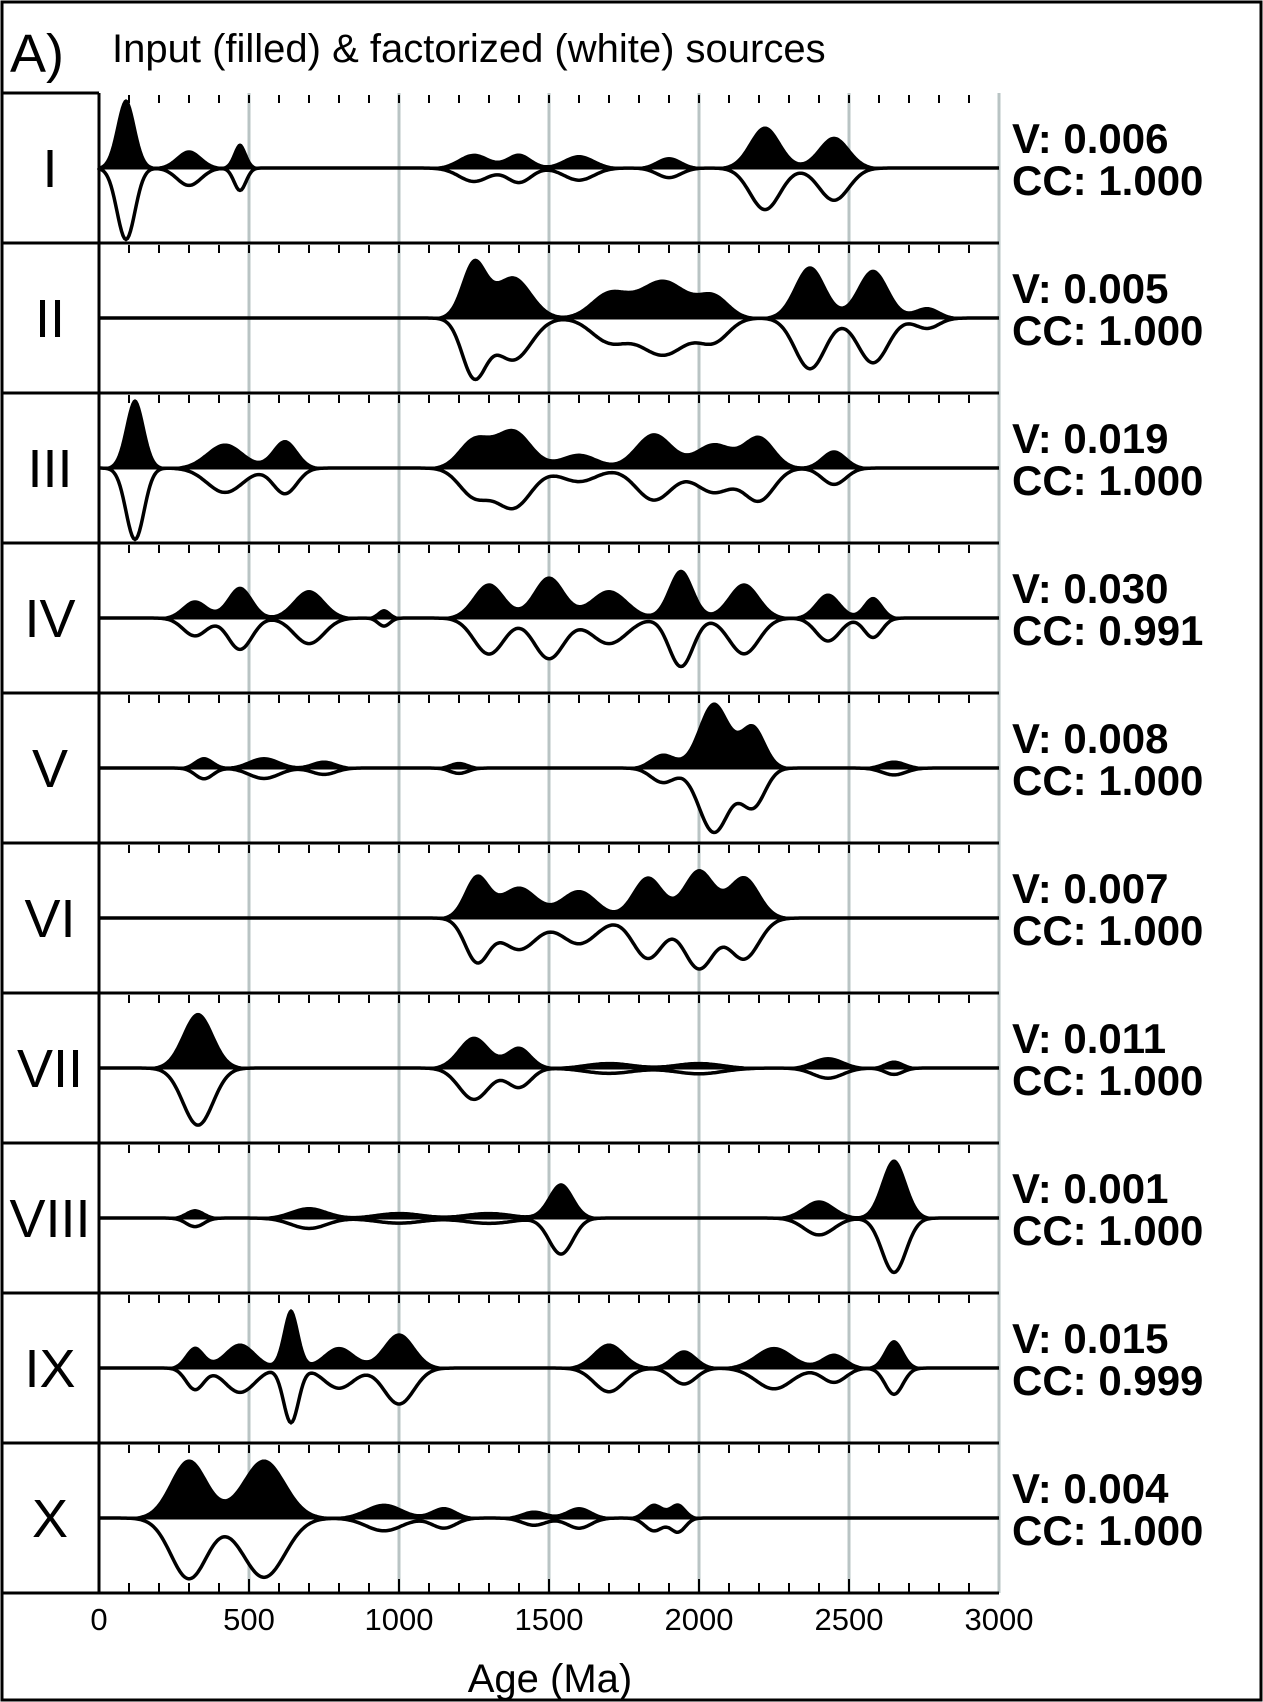 This screenshot has height=1702, width=1263. Describe the element at coordinates (1090, 1488) in the screenshot. I see `v-value: V: 0.004` at that location.